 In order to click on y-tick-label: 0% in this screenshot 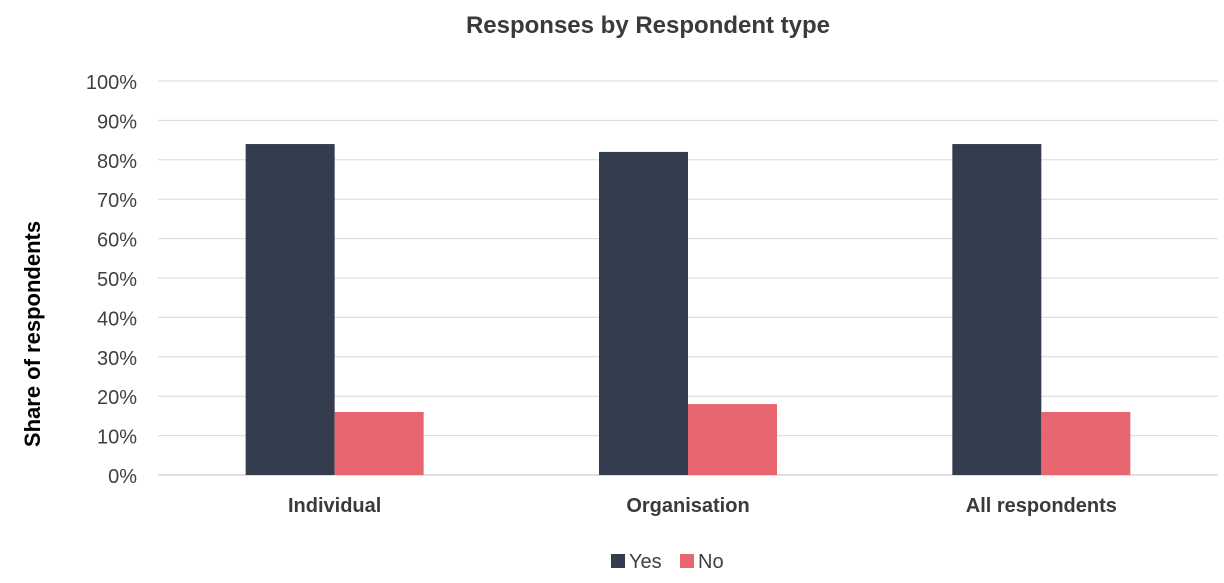, I will do `click(122, 477)`.